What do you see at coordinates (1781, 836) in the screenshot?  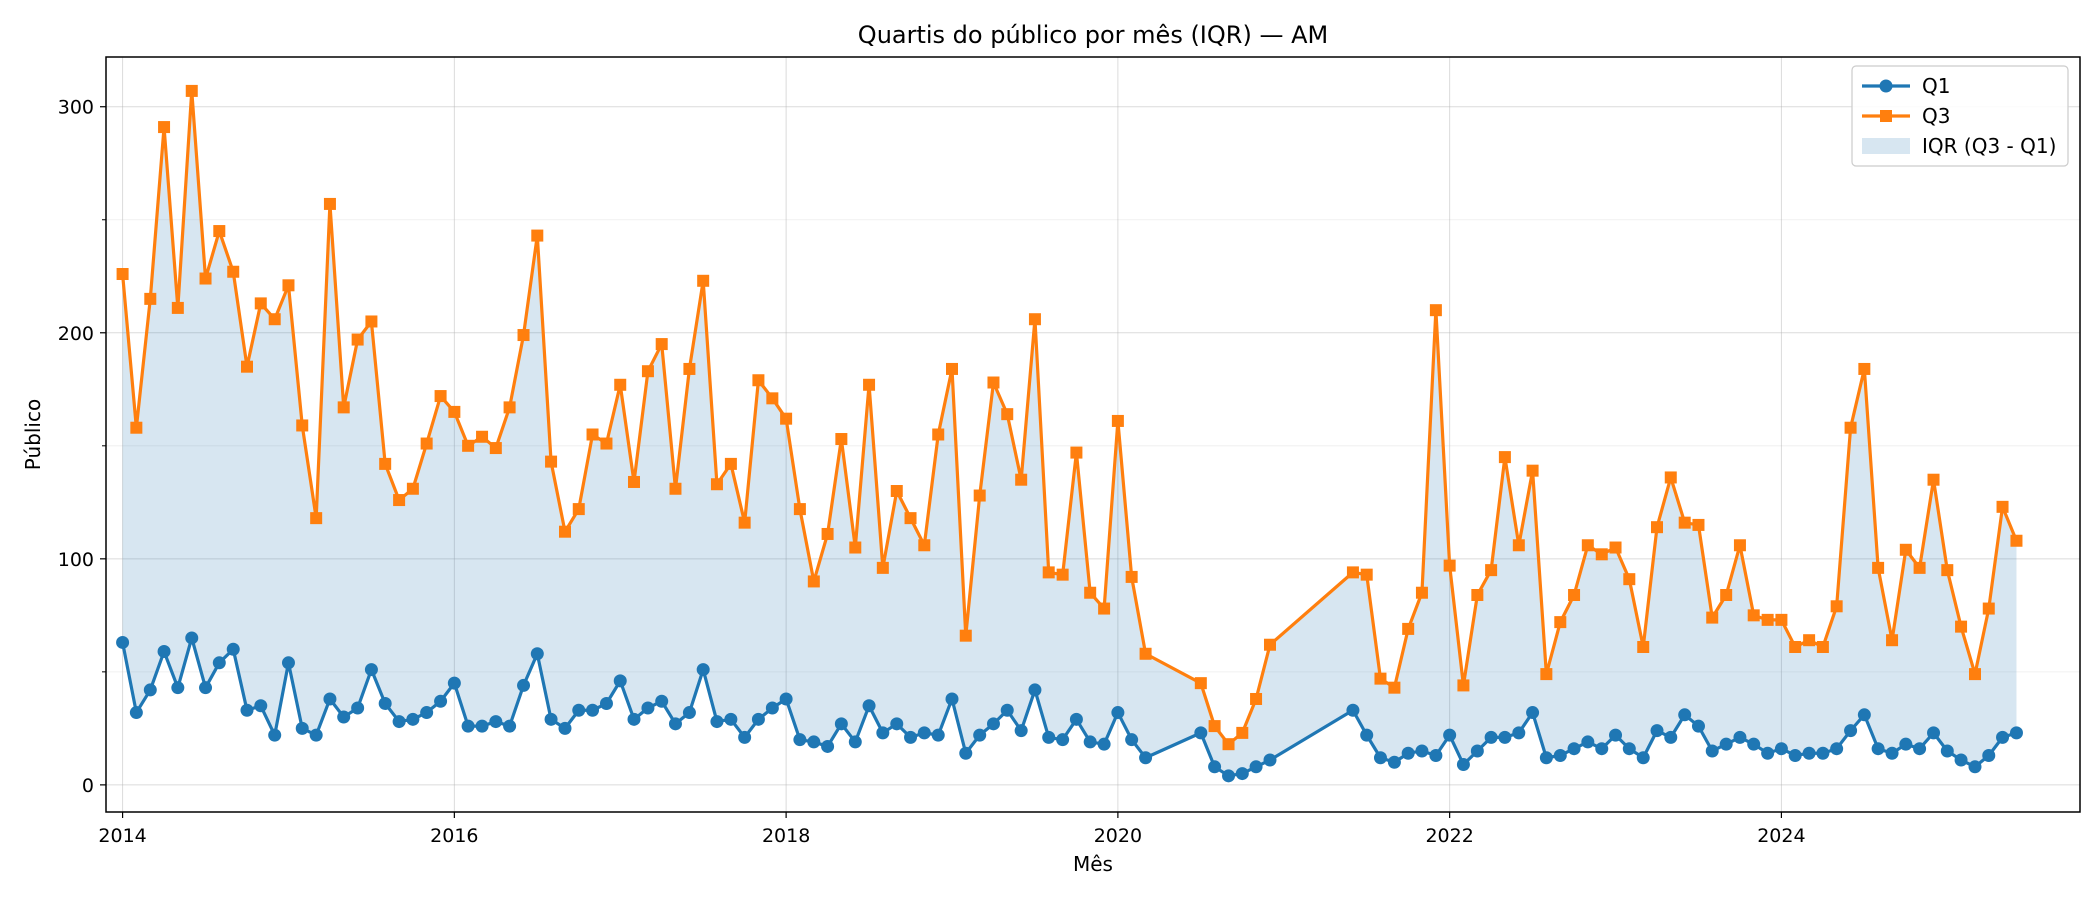 I see `x-tick-label: 2024` at bounding box center [1781, 836].